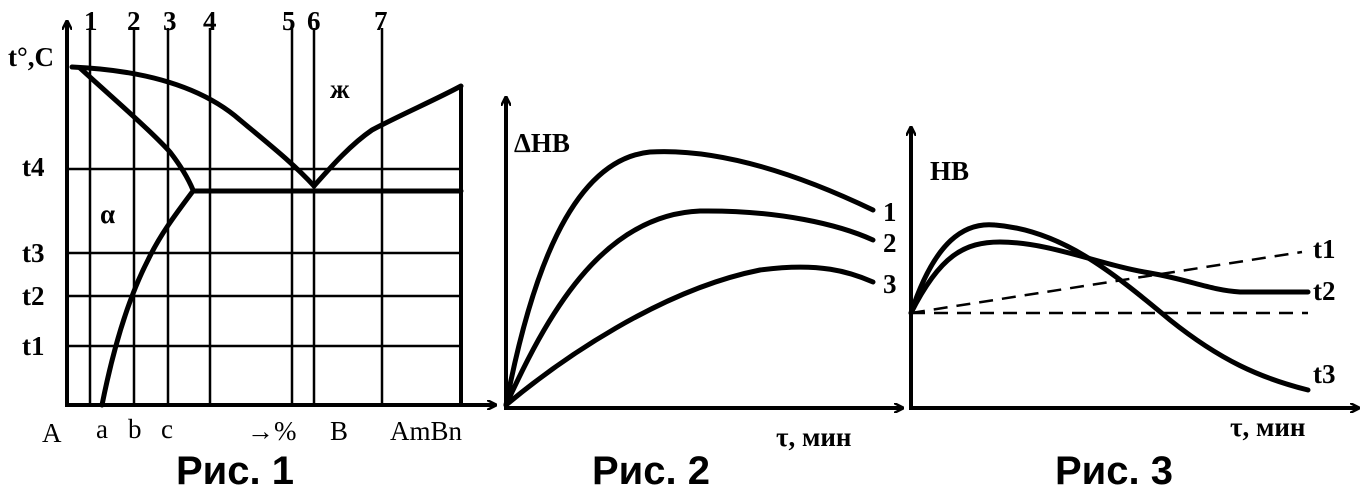 The width and height of the screenshot is (1366, 494). What do you see at coordinates (949, 171) in the screenshot?
I see `fig3-y-axis-label: HB` at bounding box center [949, 171].